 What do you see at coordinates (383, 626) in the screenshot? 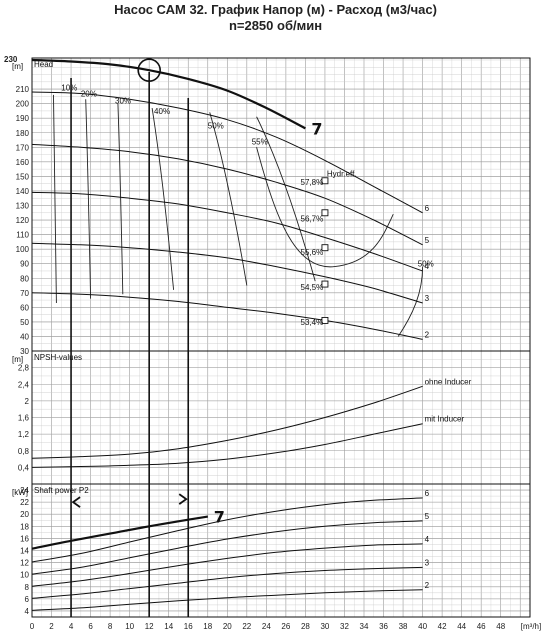
I see `x-tick-label: 36` at bounding box center [383, 626].